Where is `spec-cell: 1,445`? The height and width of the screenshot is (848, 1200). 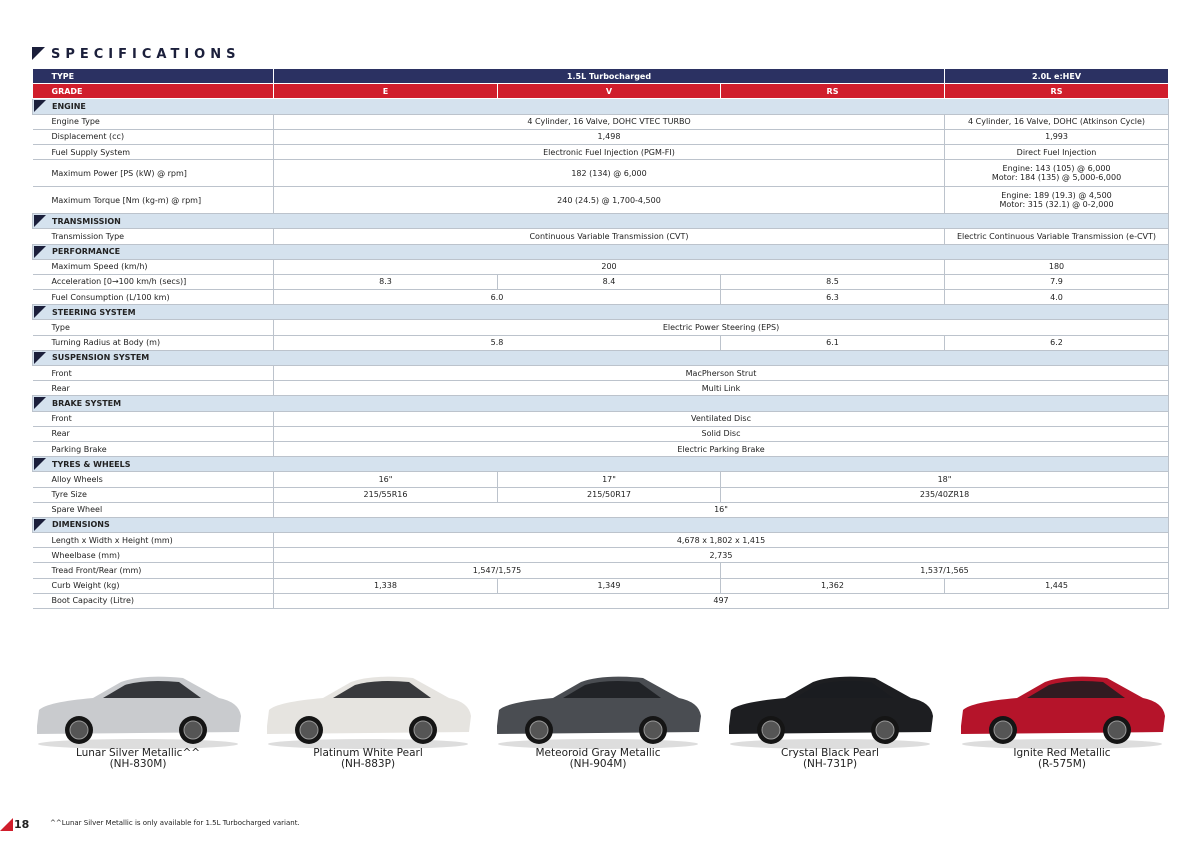 spec-cell: 1,445 is located at coordinates (1057, 585).